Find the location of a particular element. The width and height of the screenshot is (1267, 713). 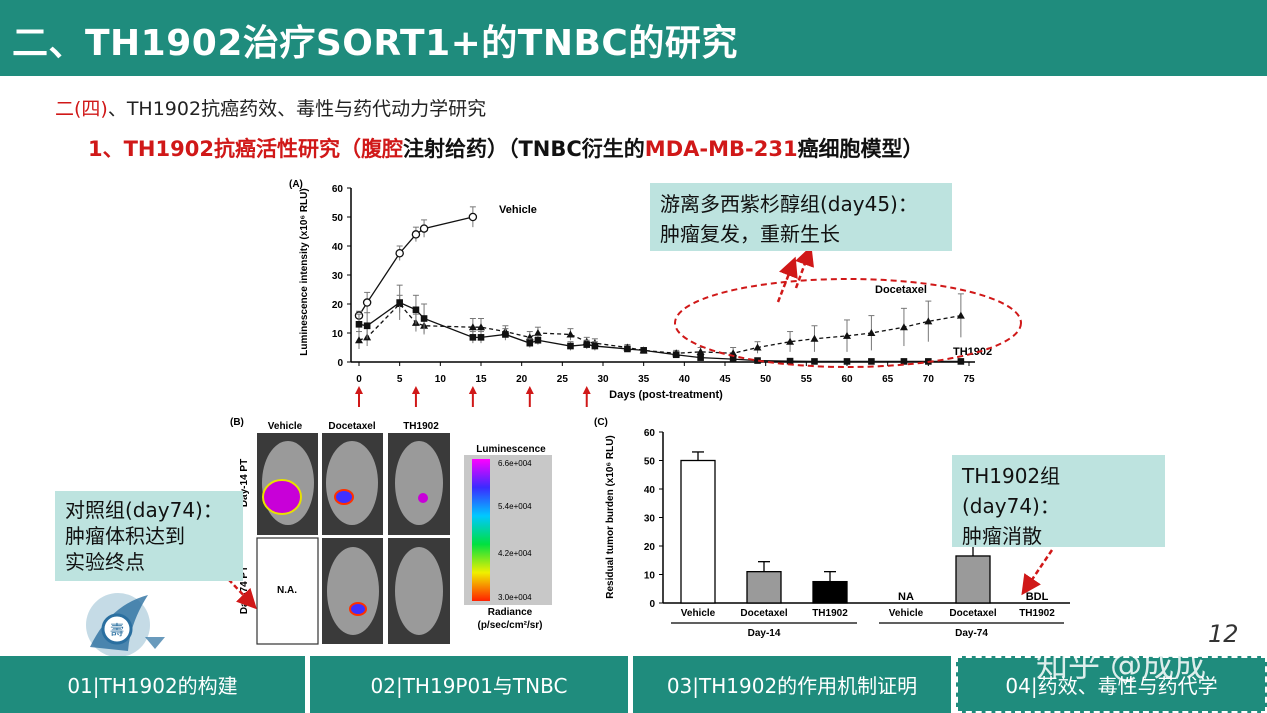

na-label: N.A. is located at coordinates (287, 590).